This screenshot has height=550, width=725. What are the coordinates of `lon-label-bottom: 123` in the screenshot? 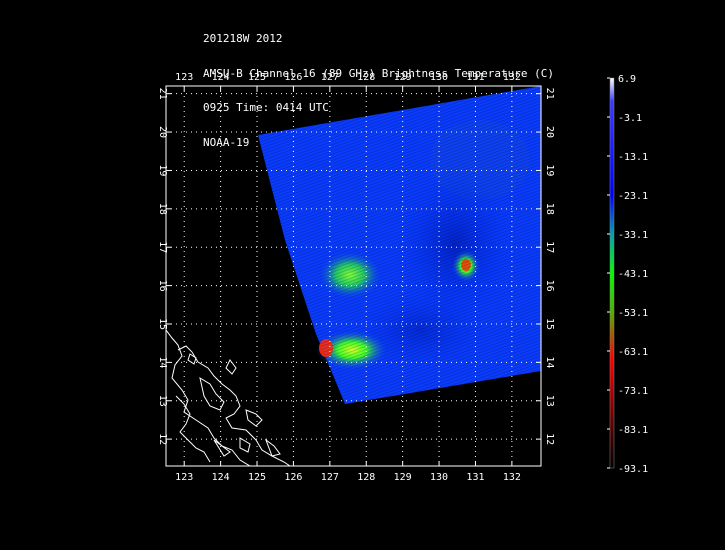 It's located at (184, 477).